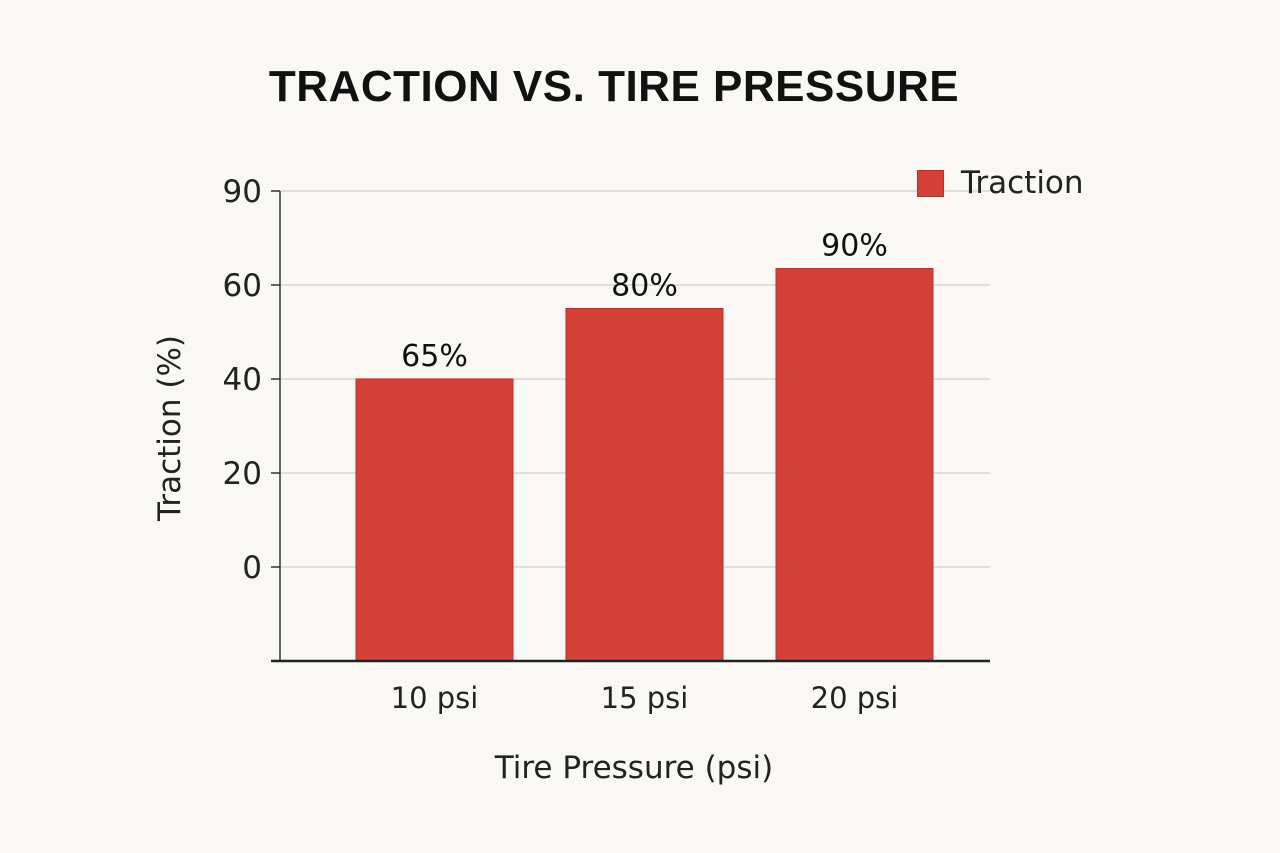 This screenshot has width=1280, height=853. What do you see at coordinates (930, 183) in the screenshot?
I see `legend-swatch` at bounding box center [930, 183].